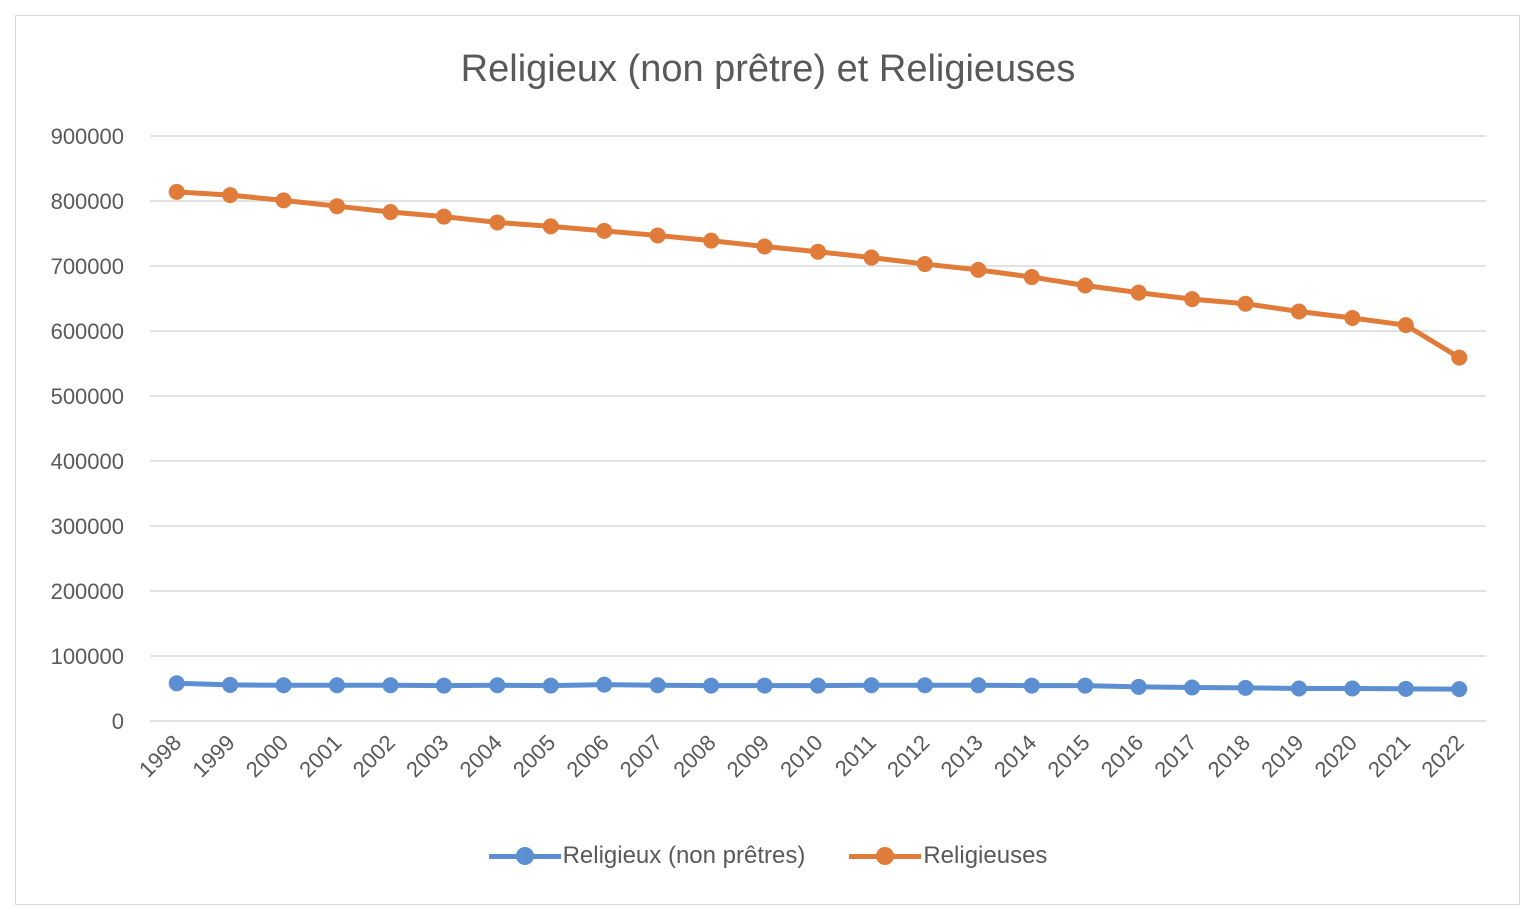 The height and width of the screenshot is (923, 1536). Describe the element at coordinates (337, 685) in the screenshot. I see `data-point-s0-2001` at that location.